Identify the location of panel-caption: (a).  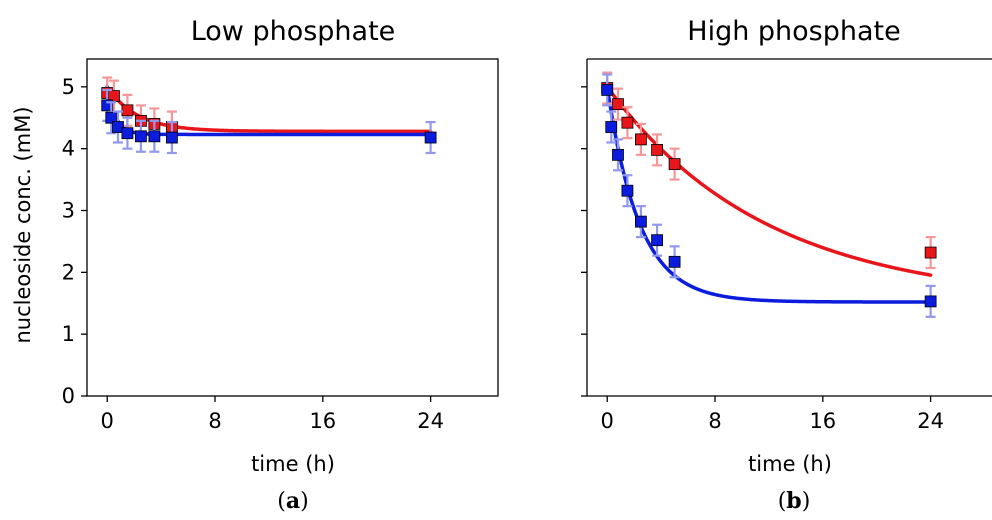
(292, 501).